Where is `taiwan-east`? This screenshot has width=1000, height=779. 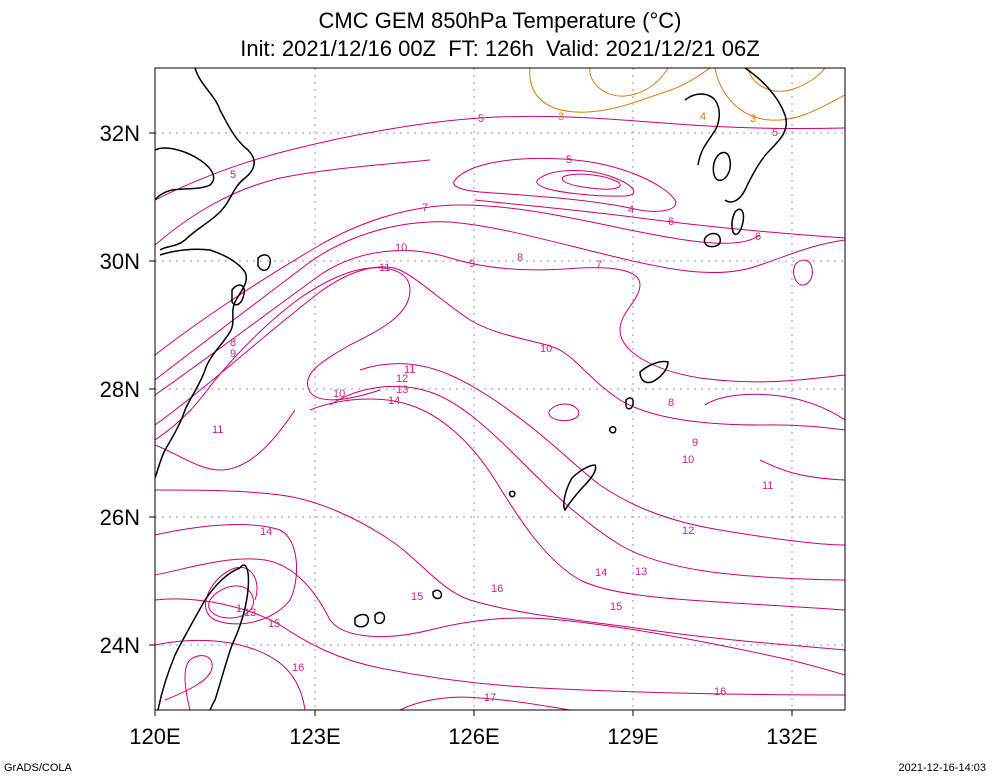 taiwan-east is located at coordinates (229, 637).